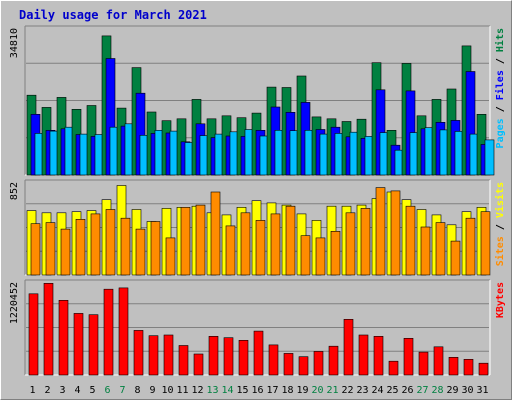 This screenshot has width=512, height=400. Describe the element at coordinates (197, 390) in the screenshot. I see `x-tick-label-day-12: 12` at that location.